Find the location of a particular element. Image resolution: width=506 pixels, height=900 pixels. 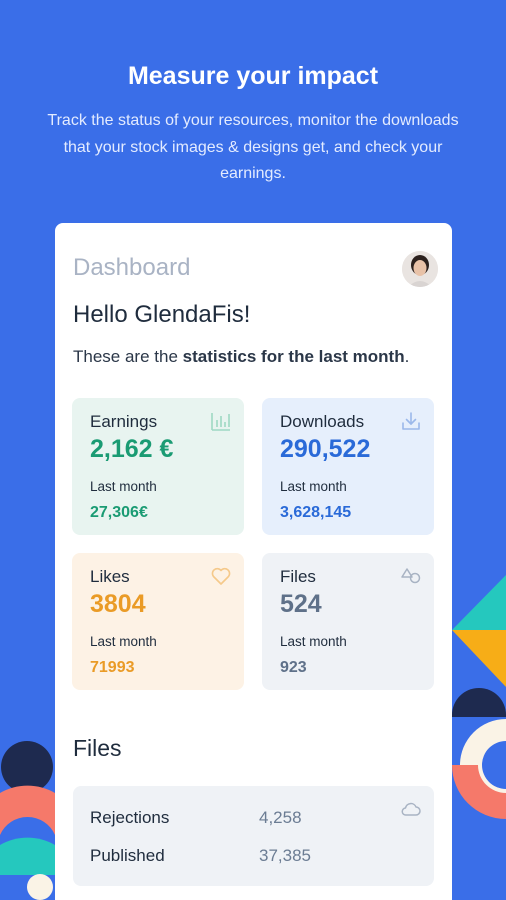

files-section-title: Files is located at coordinates (97, 748).